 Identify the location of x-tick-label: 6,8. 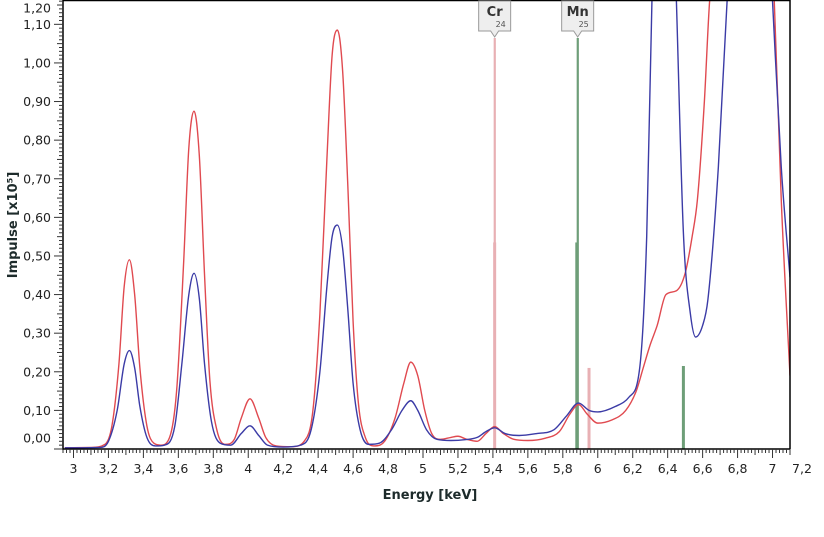
(738, 468).